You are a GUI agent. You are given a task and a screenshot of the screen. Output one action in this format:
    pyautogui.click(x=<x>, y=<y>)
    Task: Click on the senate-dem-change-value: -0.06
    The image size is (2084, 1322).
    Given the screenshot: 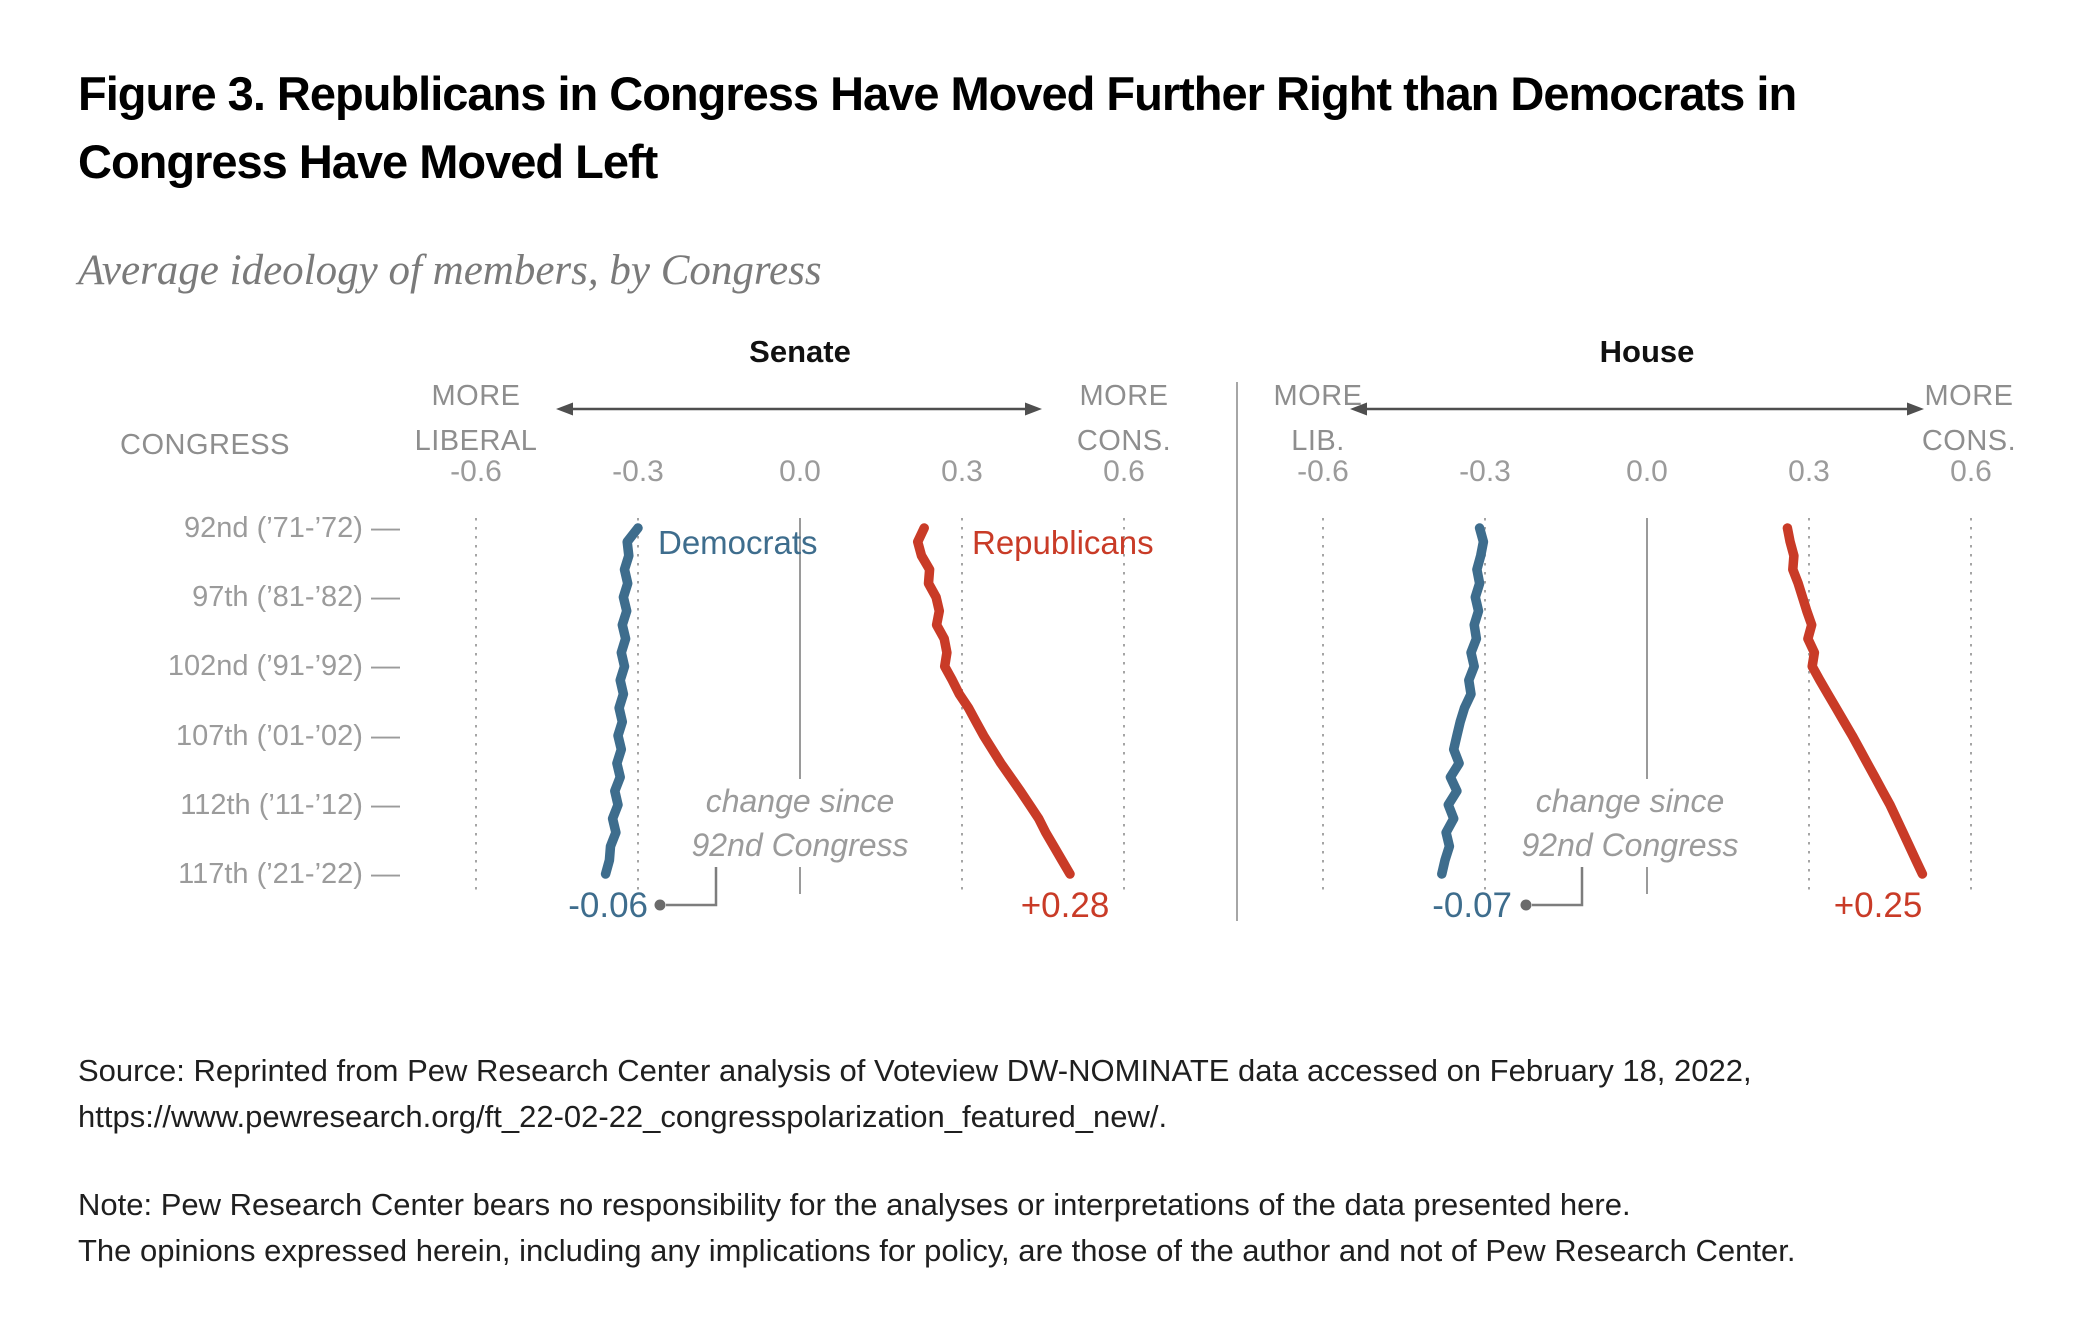 What is the action you would take?
    pyautogui.click(x=608, y=905)
    